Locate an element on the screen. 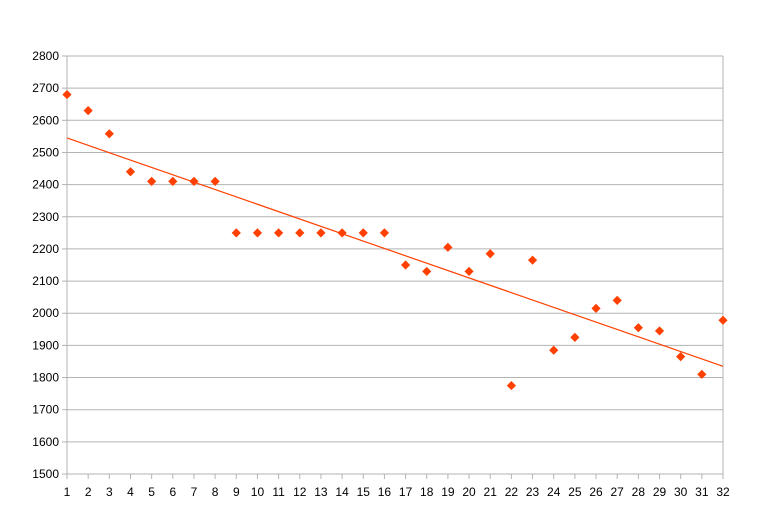 The image size is (760, 526). x-tick-label-11: 11 is located at coordinates (278, 492).